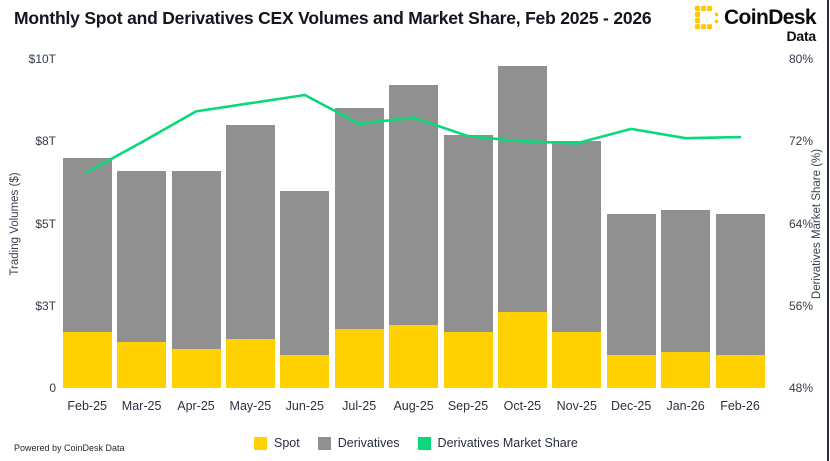  Describe the element at coordinates (685, 406) in the screenshot. I see `x-axis-label: Jan-26` at that location.